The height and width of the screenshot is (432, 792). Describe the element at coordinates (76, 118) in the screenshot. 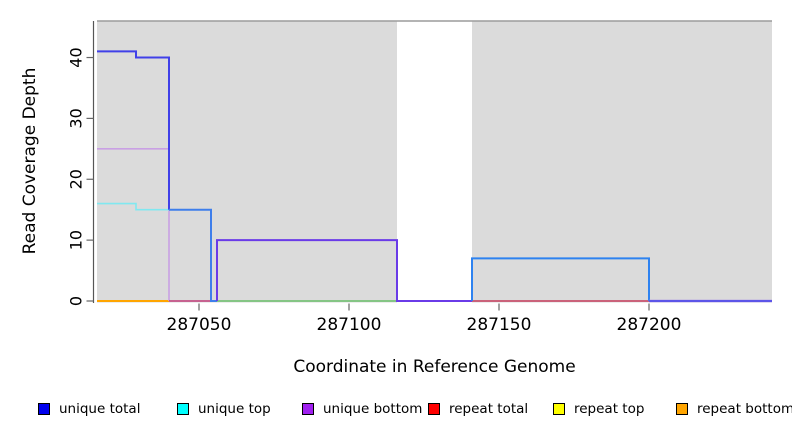

I see `y-tick-label: 30` at that location.